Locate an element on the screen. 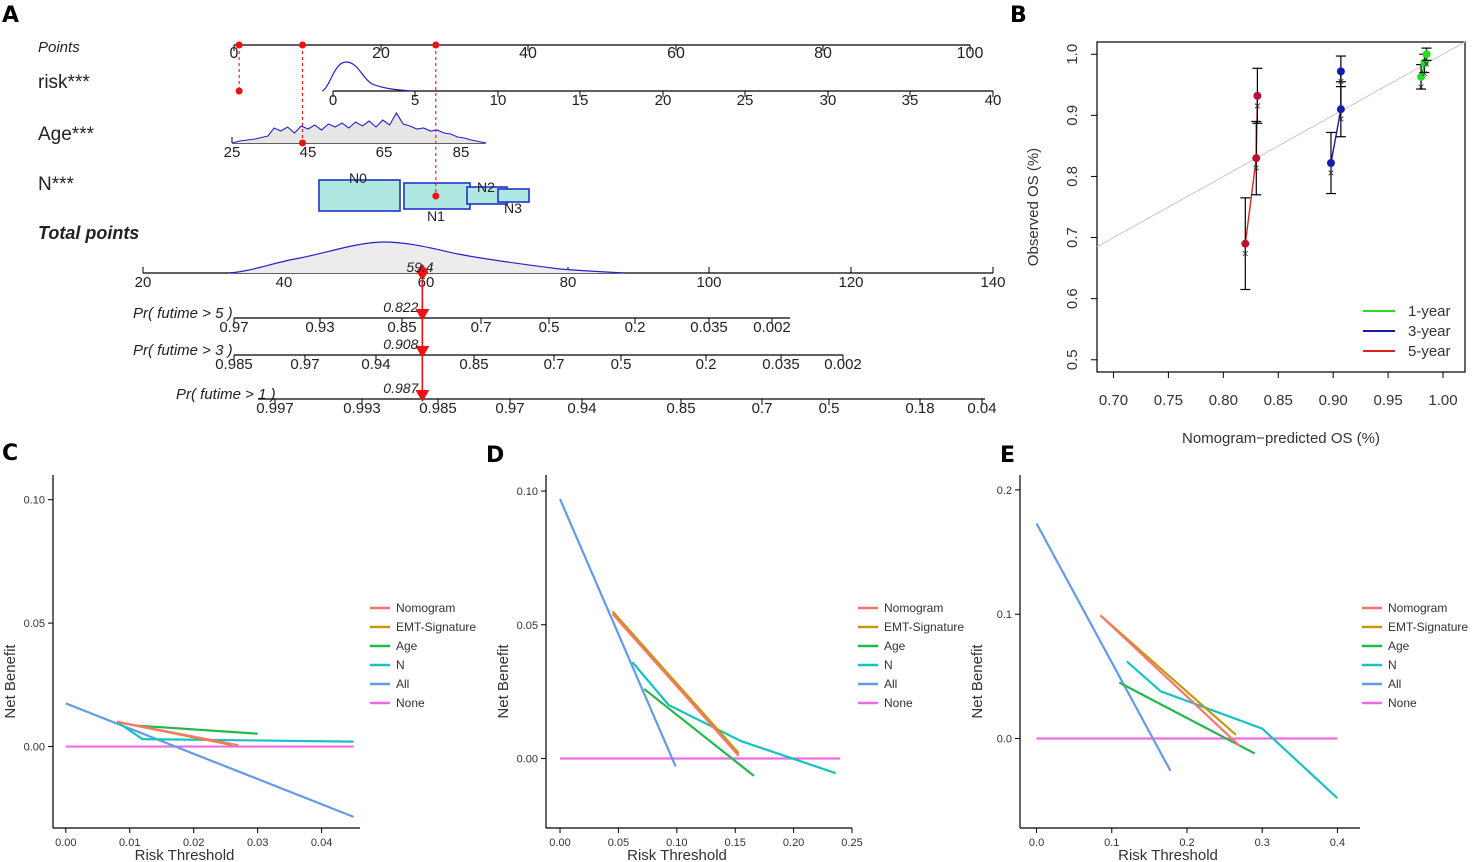 This screenshot has width=1477, height=862. legend-label: None is located at coordinates (410, 703).